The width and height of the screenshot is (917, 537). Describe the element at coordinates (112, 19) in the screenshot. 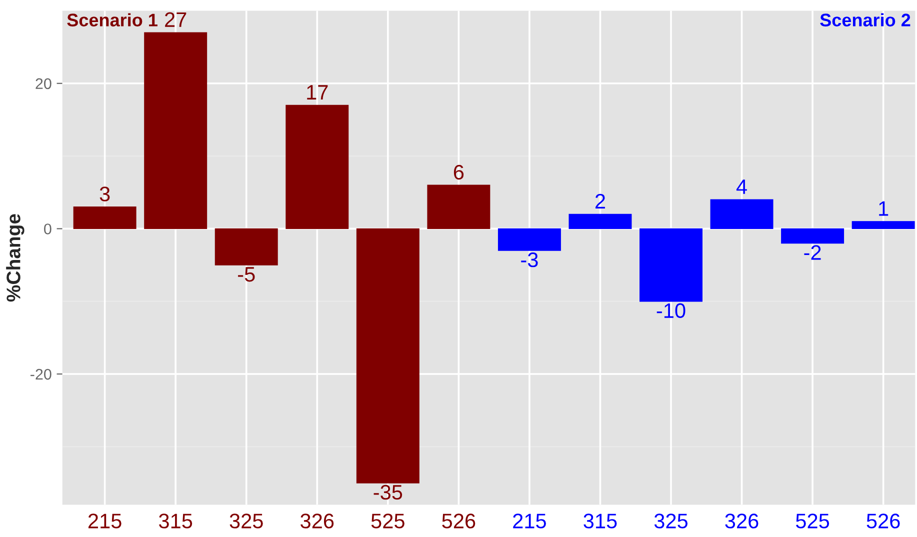

I see `annotation: Scenario 1` at that location.